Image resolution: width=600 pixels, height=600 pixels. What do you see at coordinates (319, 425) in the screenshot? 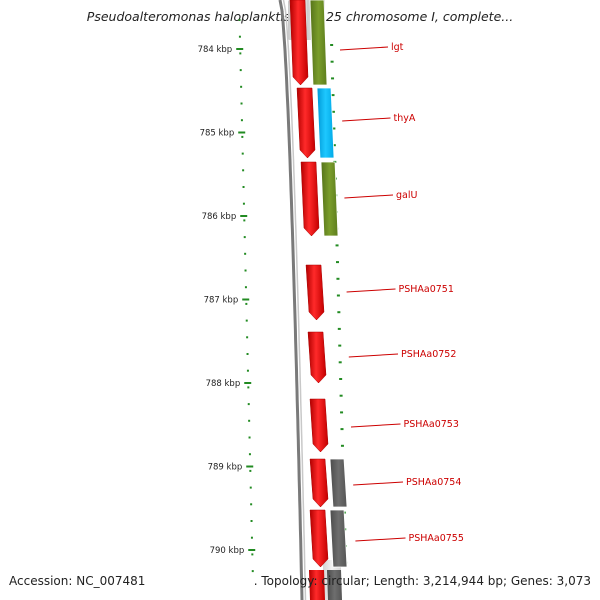
I see `gene-arrow-PSHAa0753` at bounding box center [319, 425].